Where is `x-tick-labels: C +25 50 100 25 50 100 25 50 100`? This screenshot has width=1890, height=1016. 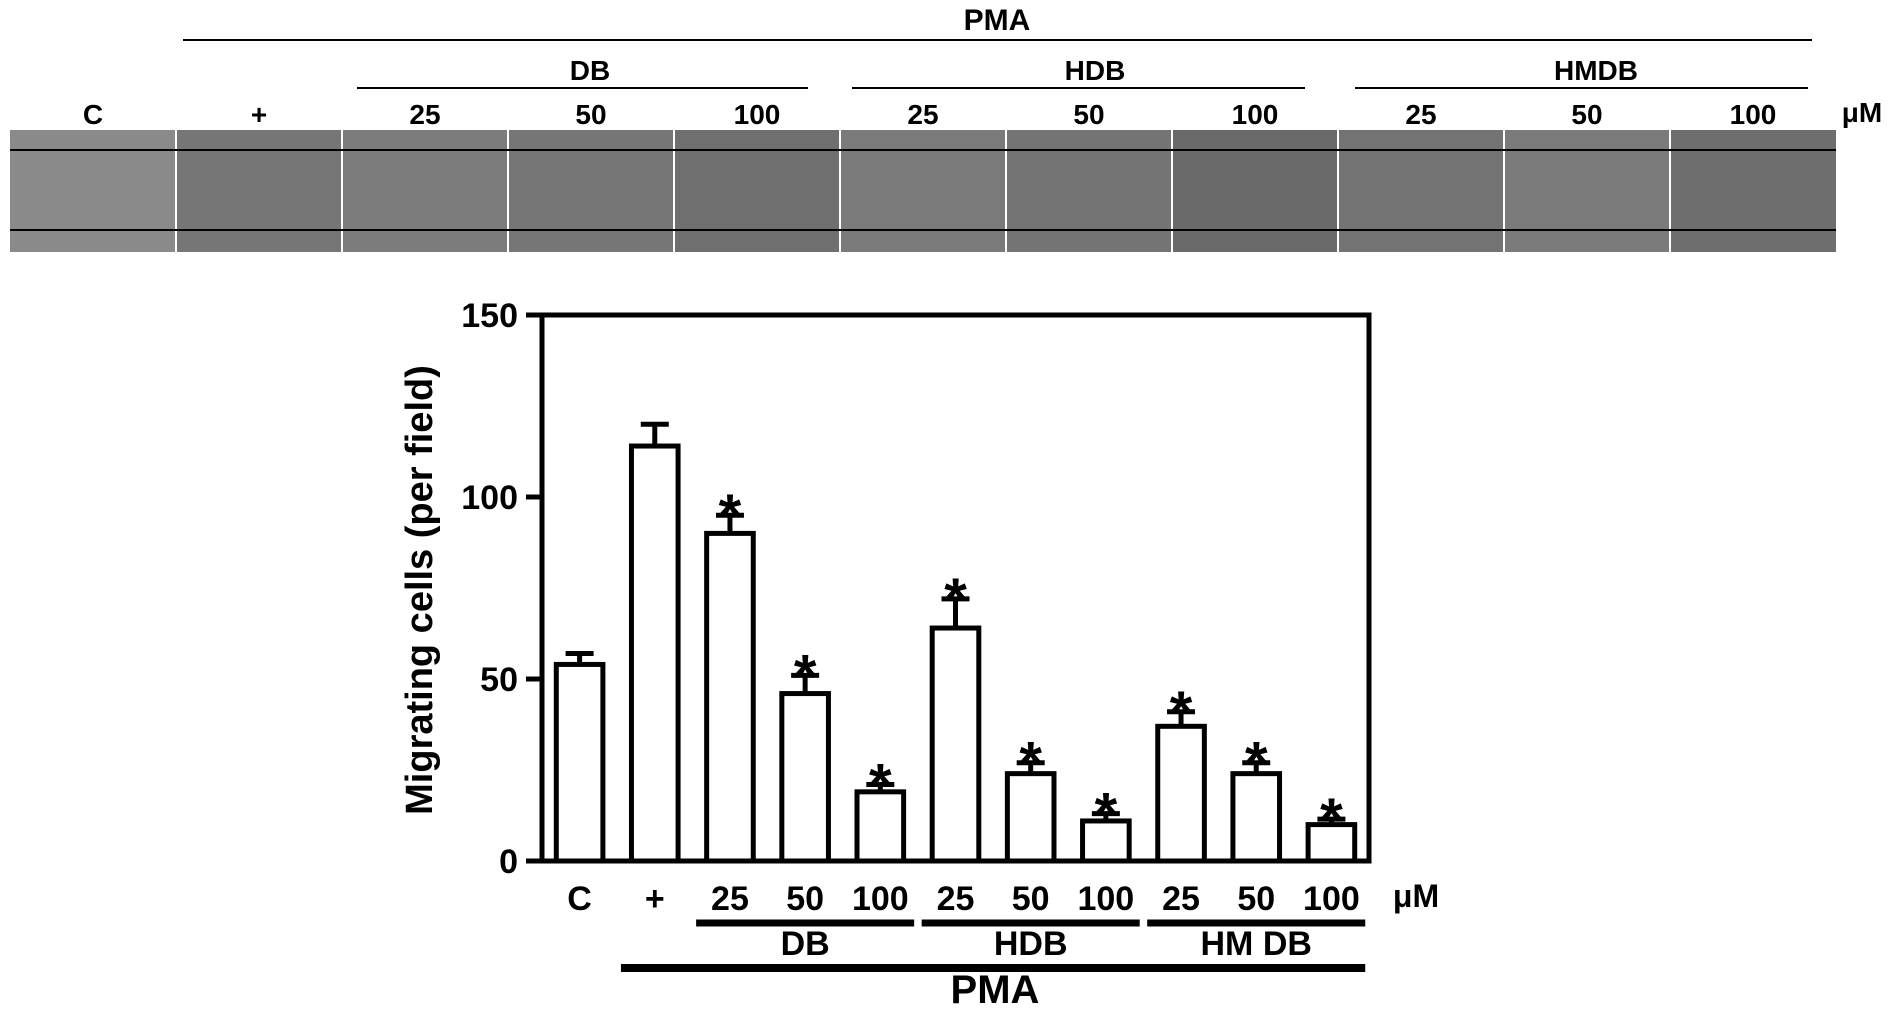 x-tick-labels: C +25 50 100 25 50 100 25 50 100 is located at coordinates (963, 899).